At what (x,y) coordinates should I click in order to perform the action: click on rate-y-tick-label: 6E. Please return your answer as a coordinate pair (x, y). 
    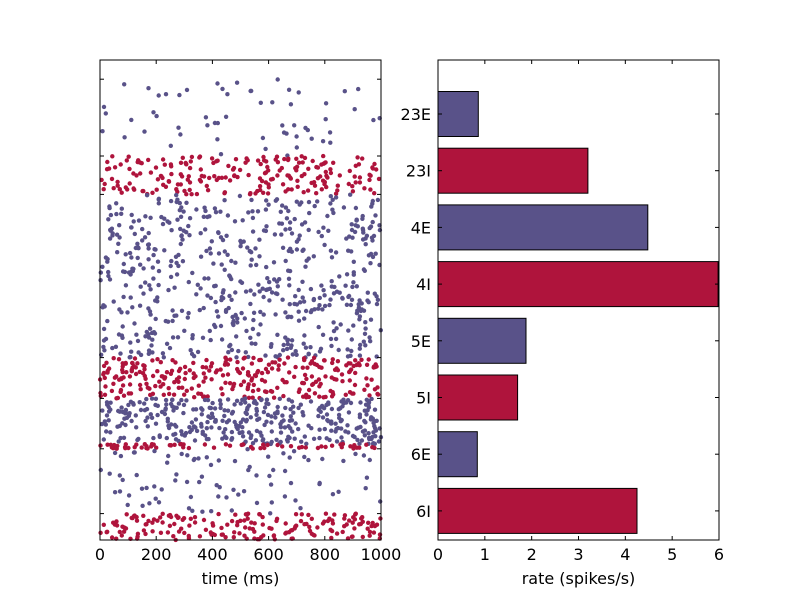
    Looking at the image, I should click on (421, 454).